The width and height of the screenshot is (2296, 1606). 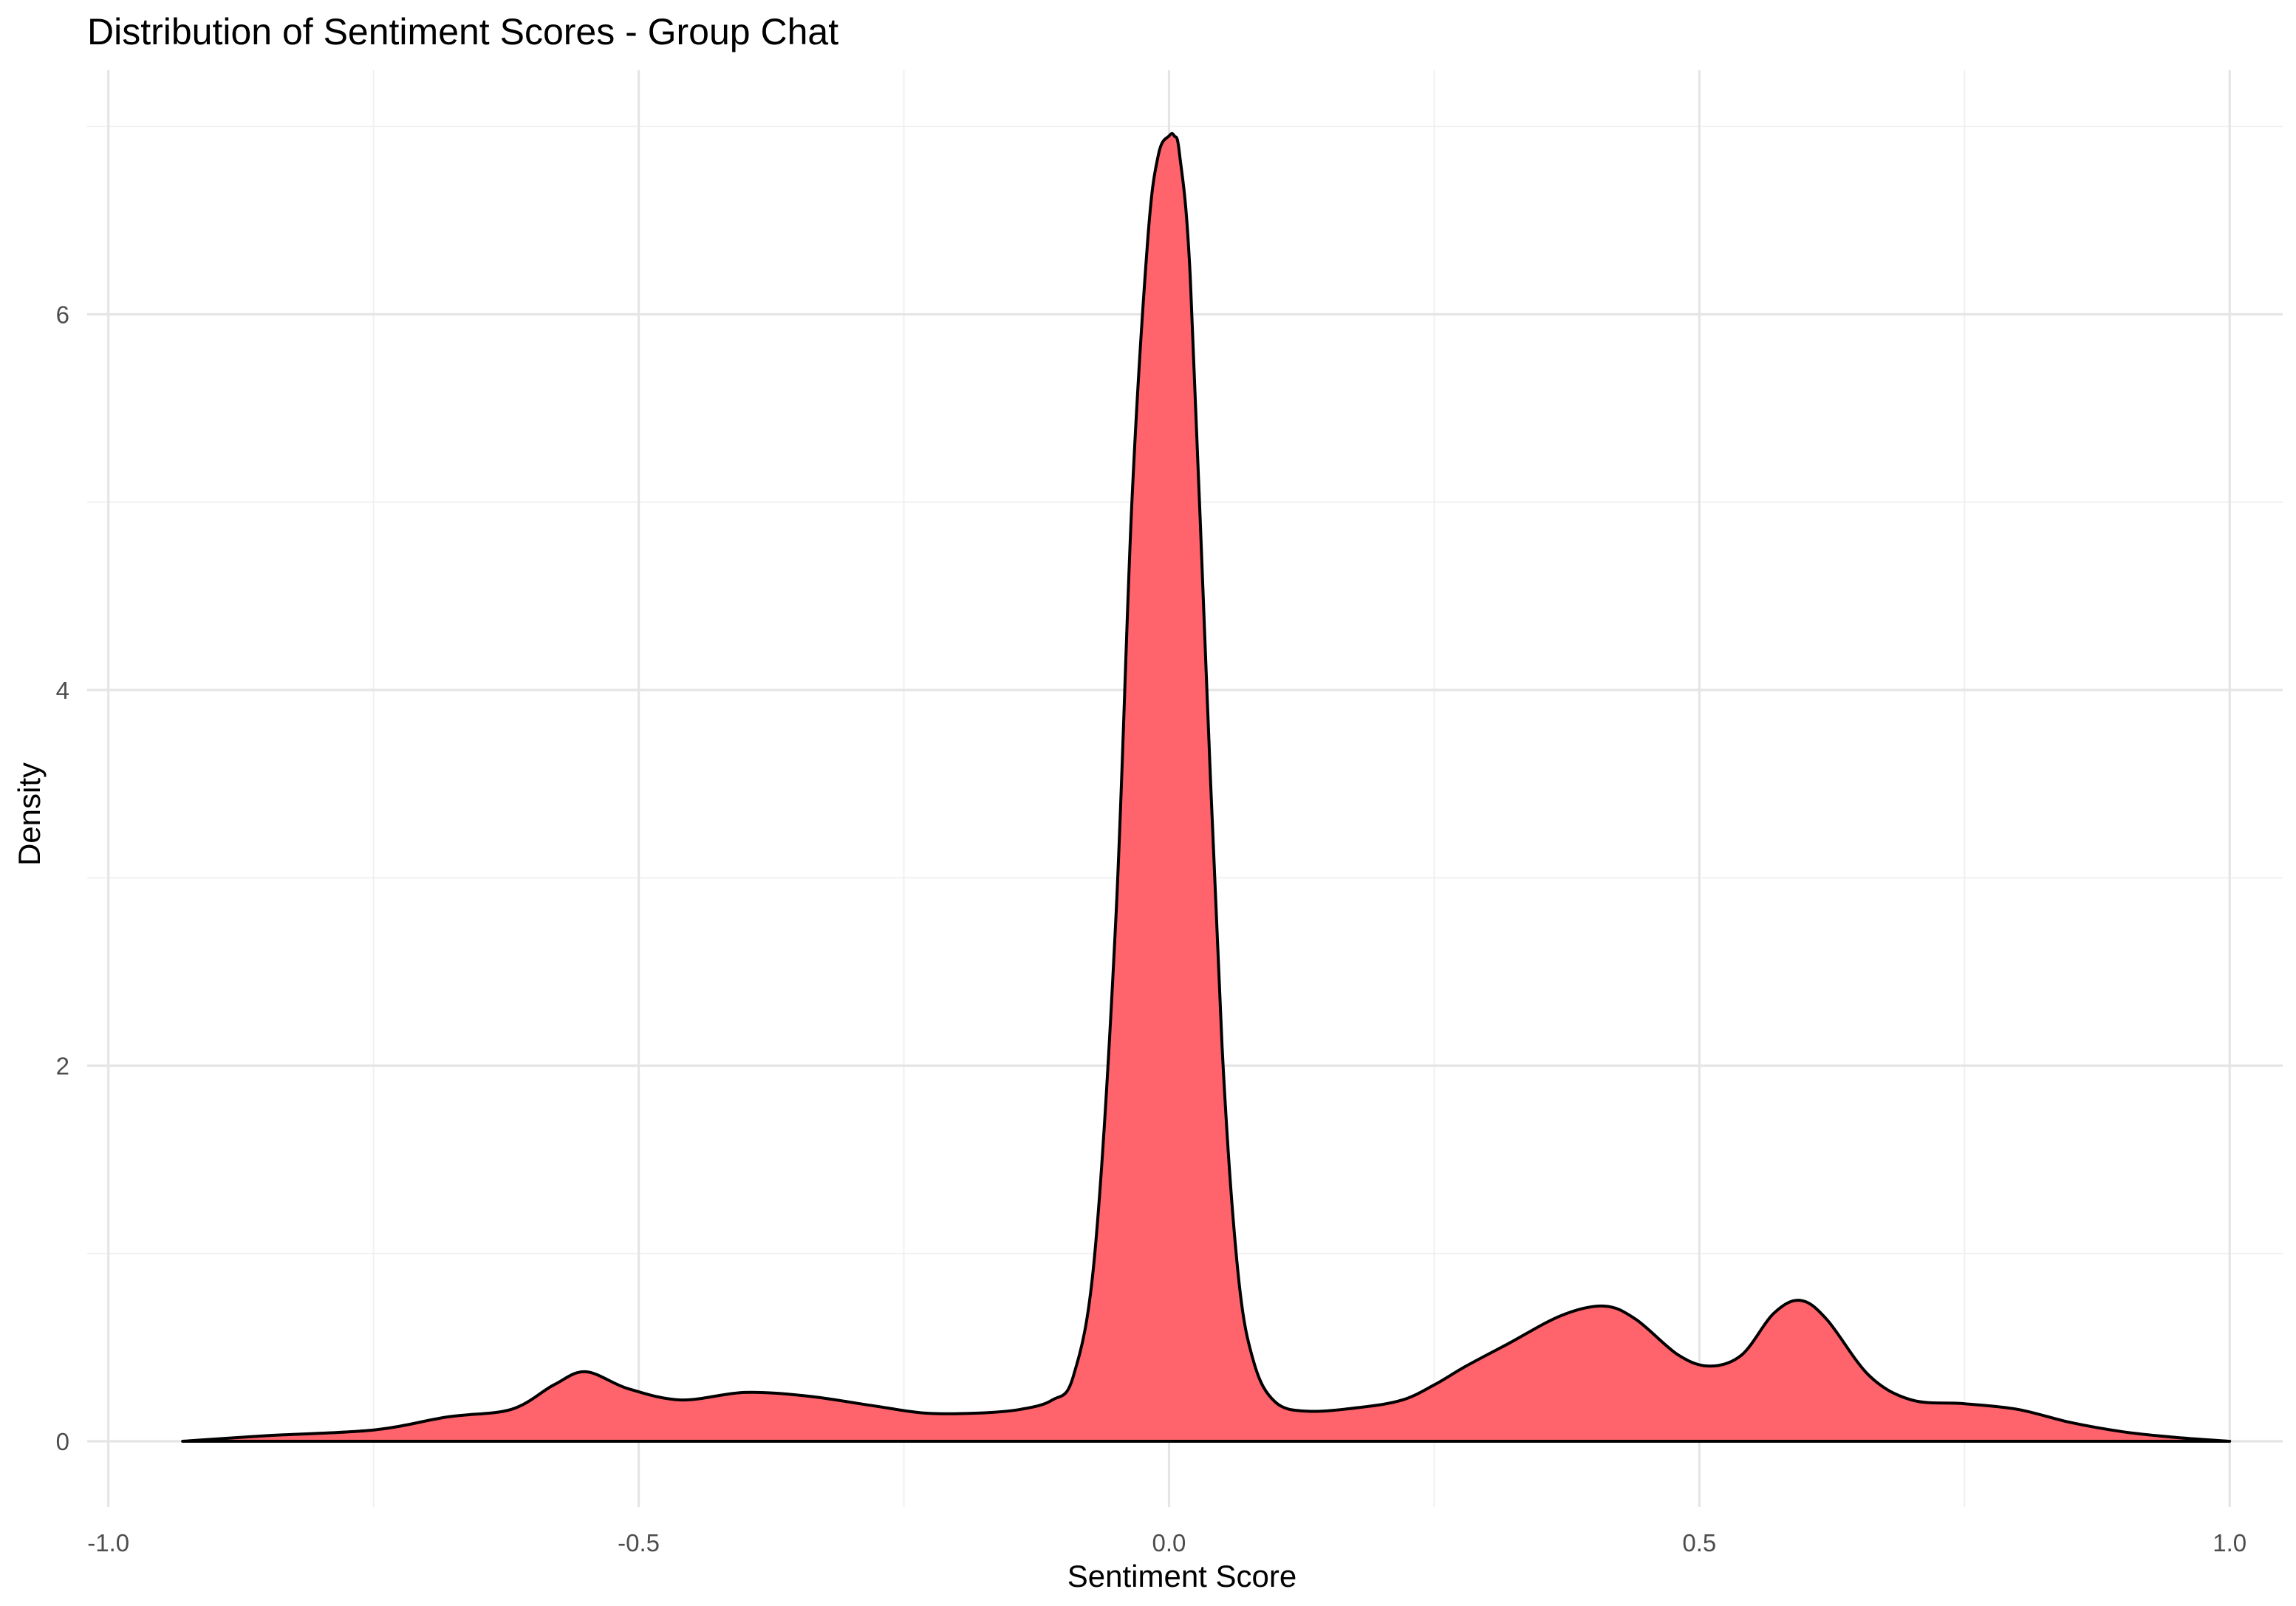 What do you see at coordinates (639, 1543) in the screenshot?
I see `x-tick-label: -0.5` at bounding box center [639, 1543].